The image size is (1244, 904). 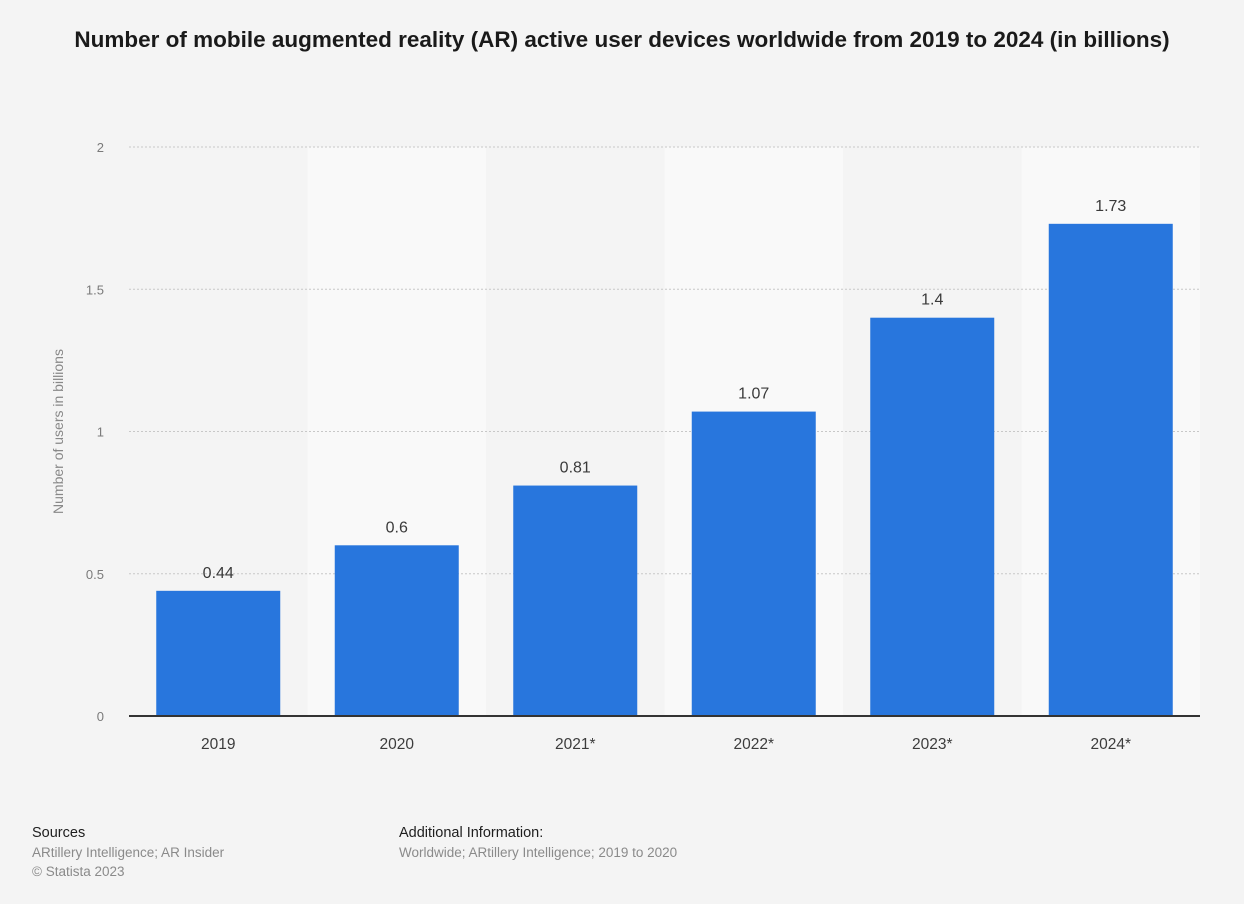 I want to click on additional-info-heading: Additional Information:, so click(x=471, y=833).